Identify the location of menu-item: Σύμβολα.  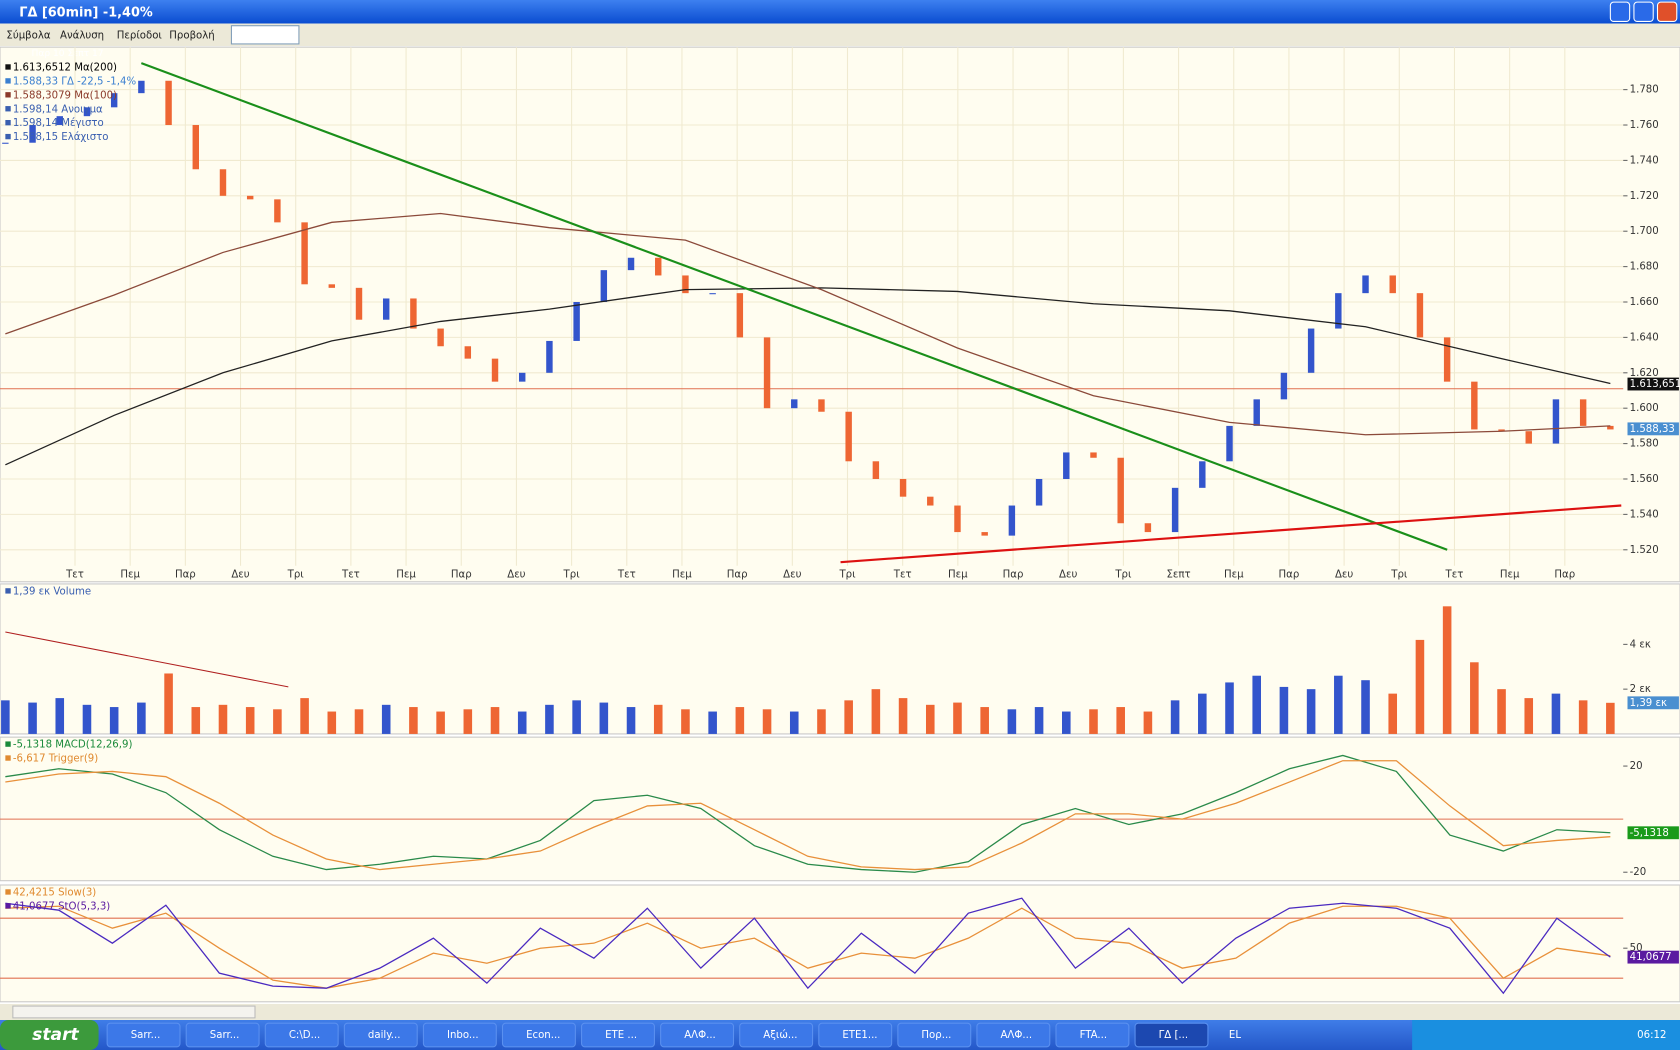
(28, 35).